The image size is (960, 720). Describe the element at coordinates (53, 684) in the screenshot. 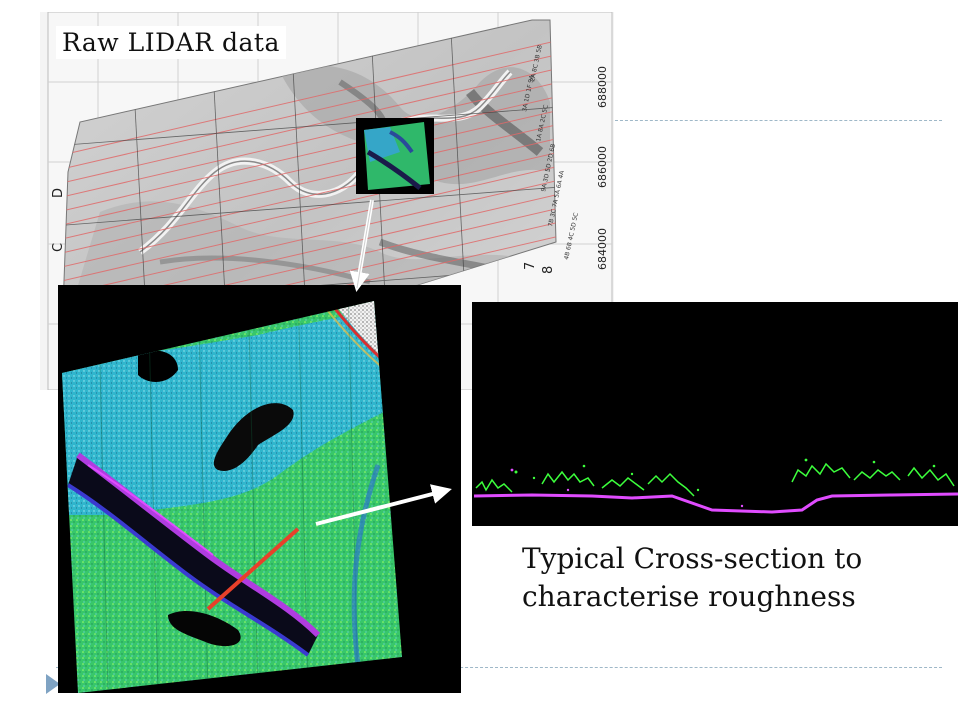

I see `triangle-bullet-icon` at that location.